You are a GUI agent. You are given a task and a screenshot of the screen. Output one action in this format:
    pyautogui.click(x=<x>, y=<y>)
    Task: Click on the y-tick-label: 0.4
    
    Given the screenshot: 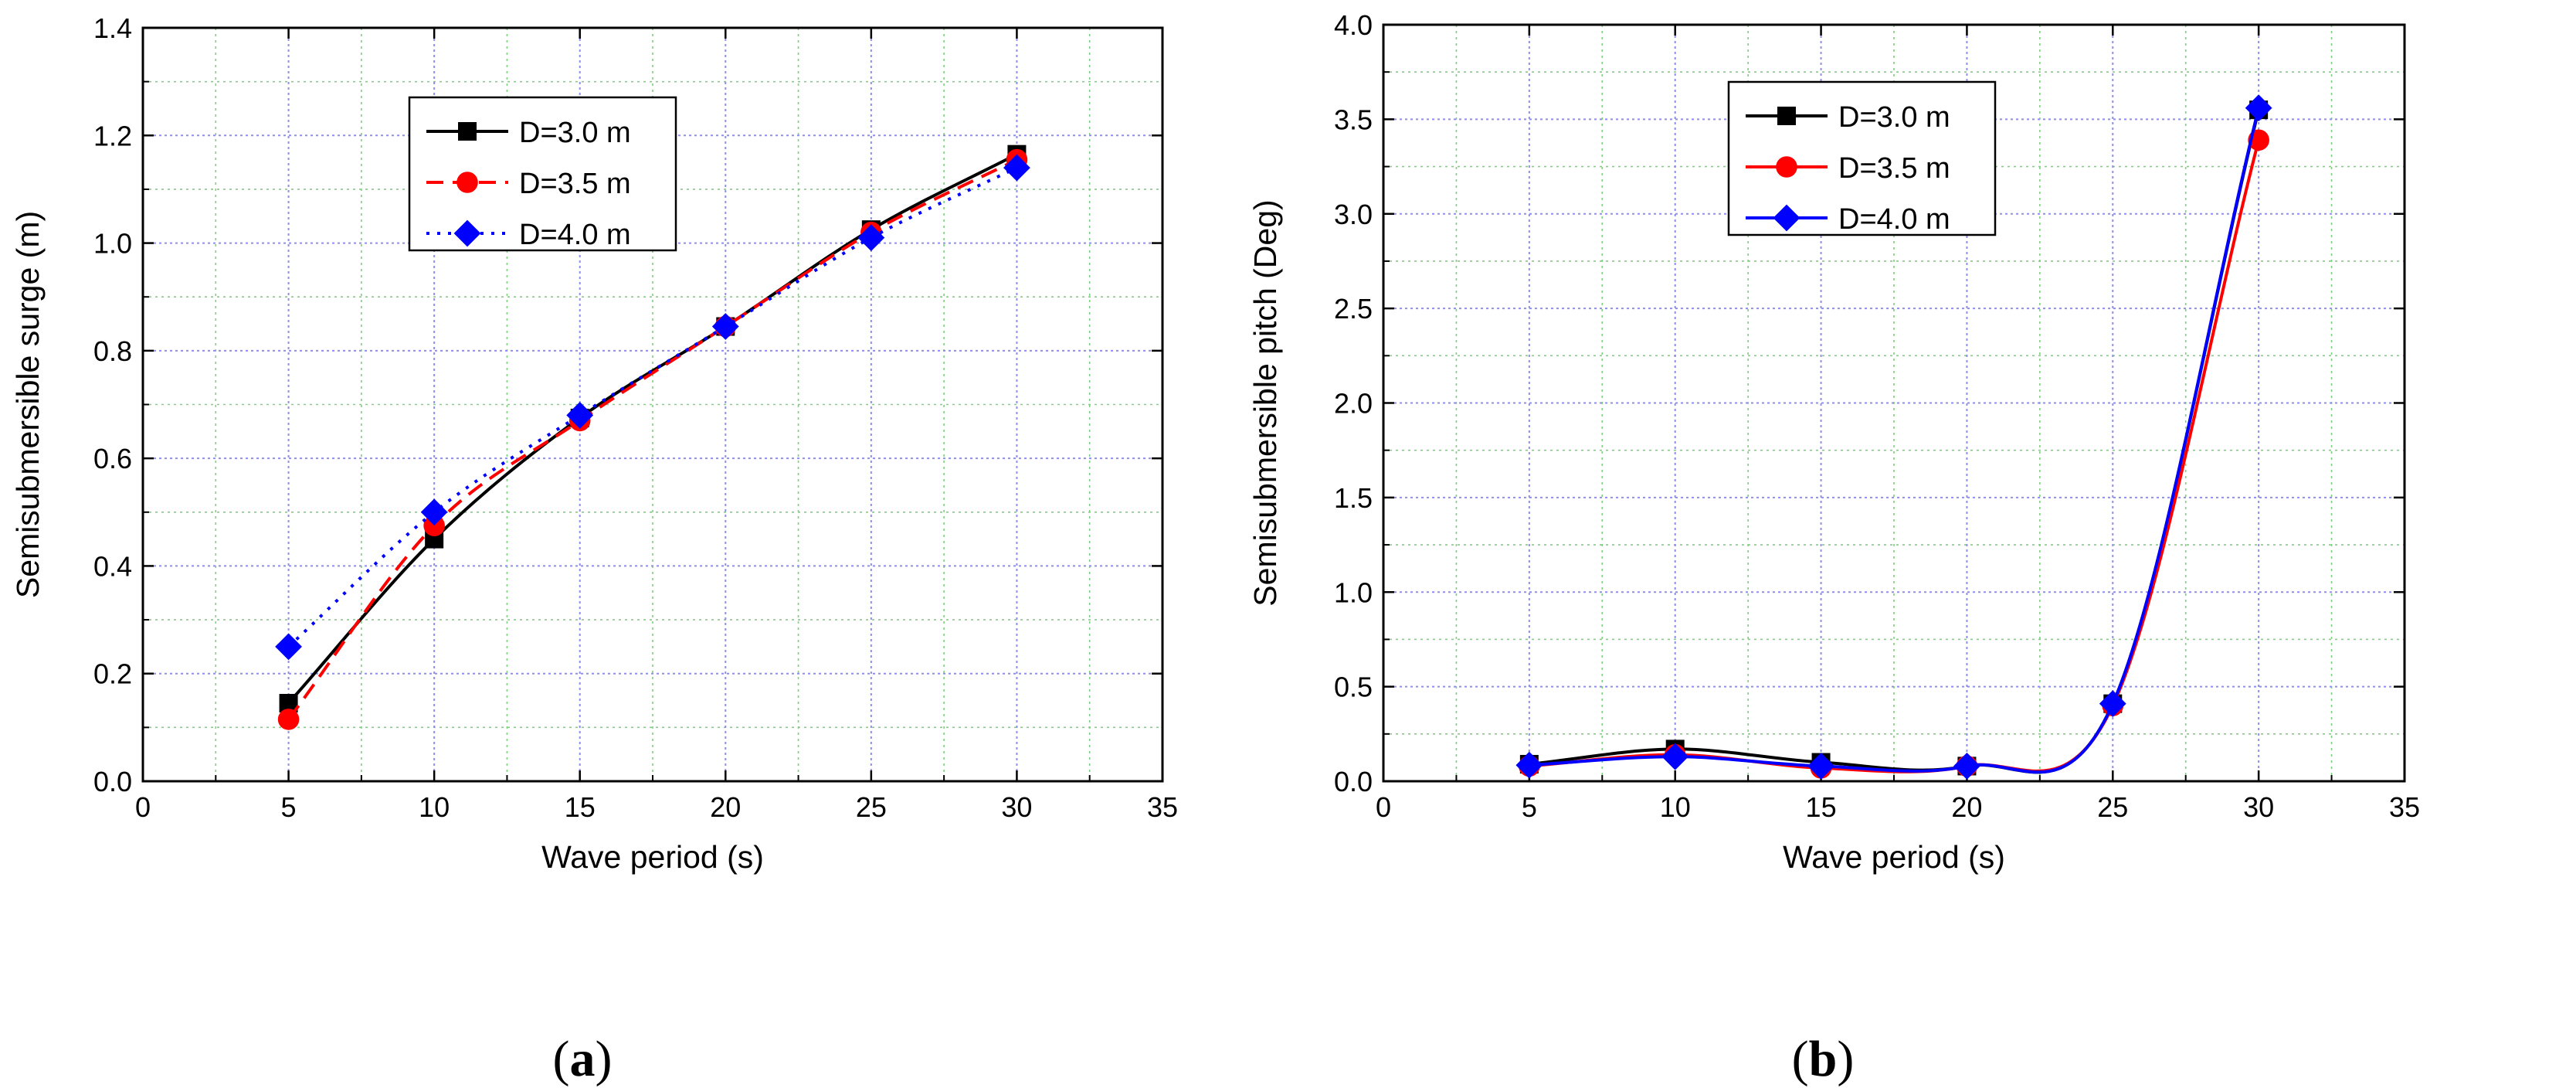 What is the action you would take?
    pyautogui.click(x=113, y=566)
    